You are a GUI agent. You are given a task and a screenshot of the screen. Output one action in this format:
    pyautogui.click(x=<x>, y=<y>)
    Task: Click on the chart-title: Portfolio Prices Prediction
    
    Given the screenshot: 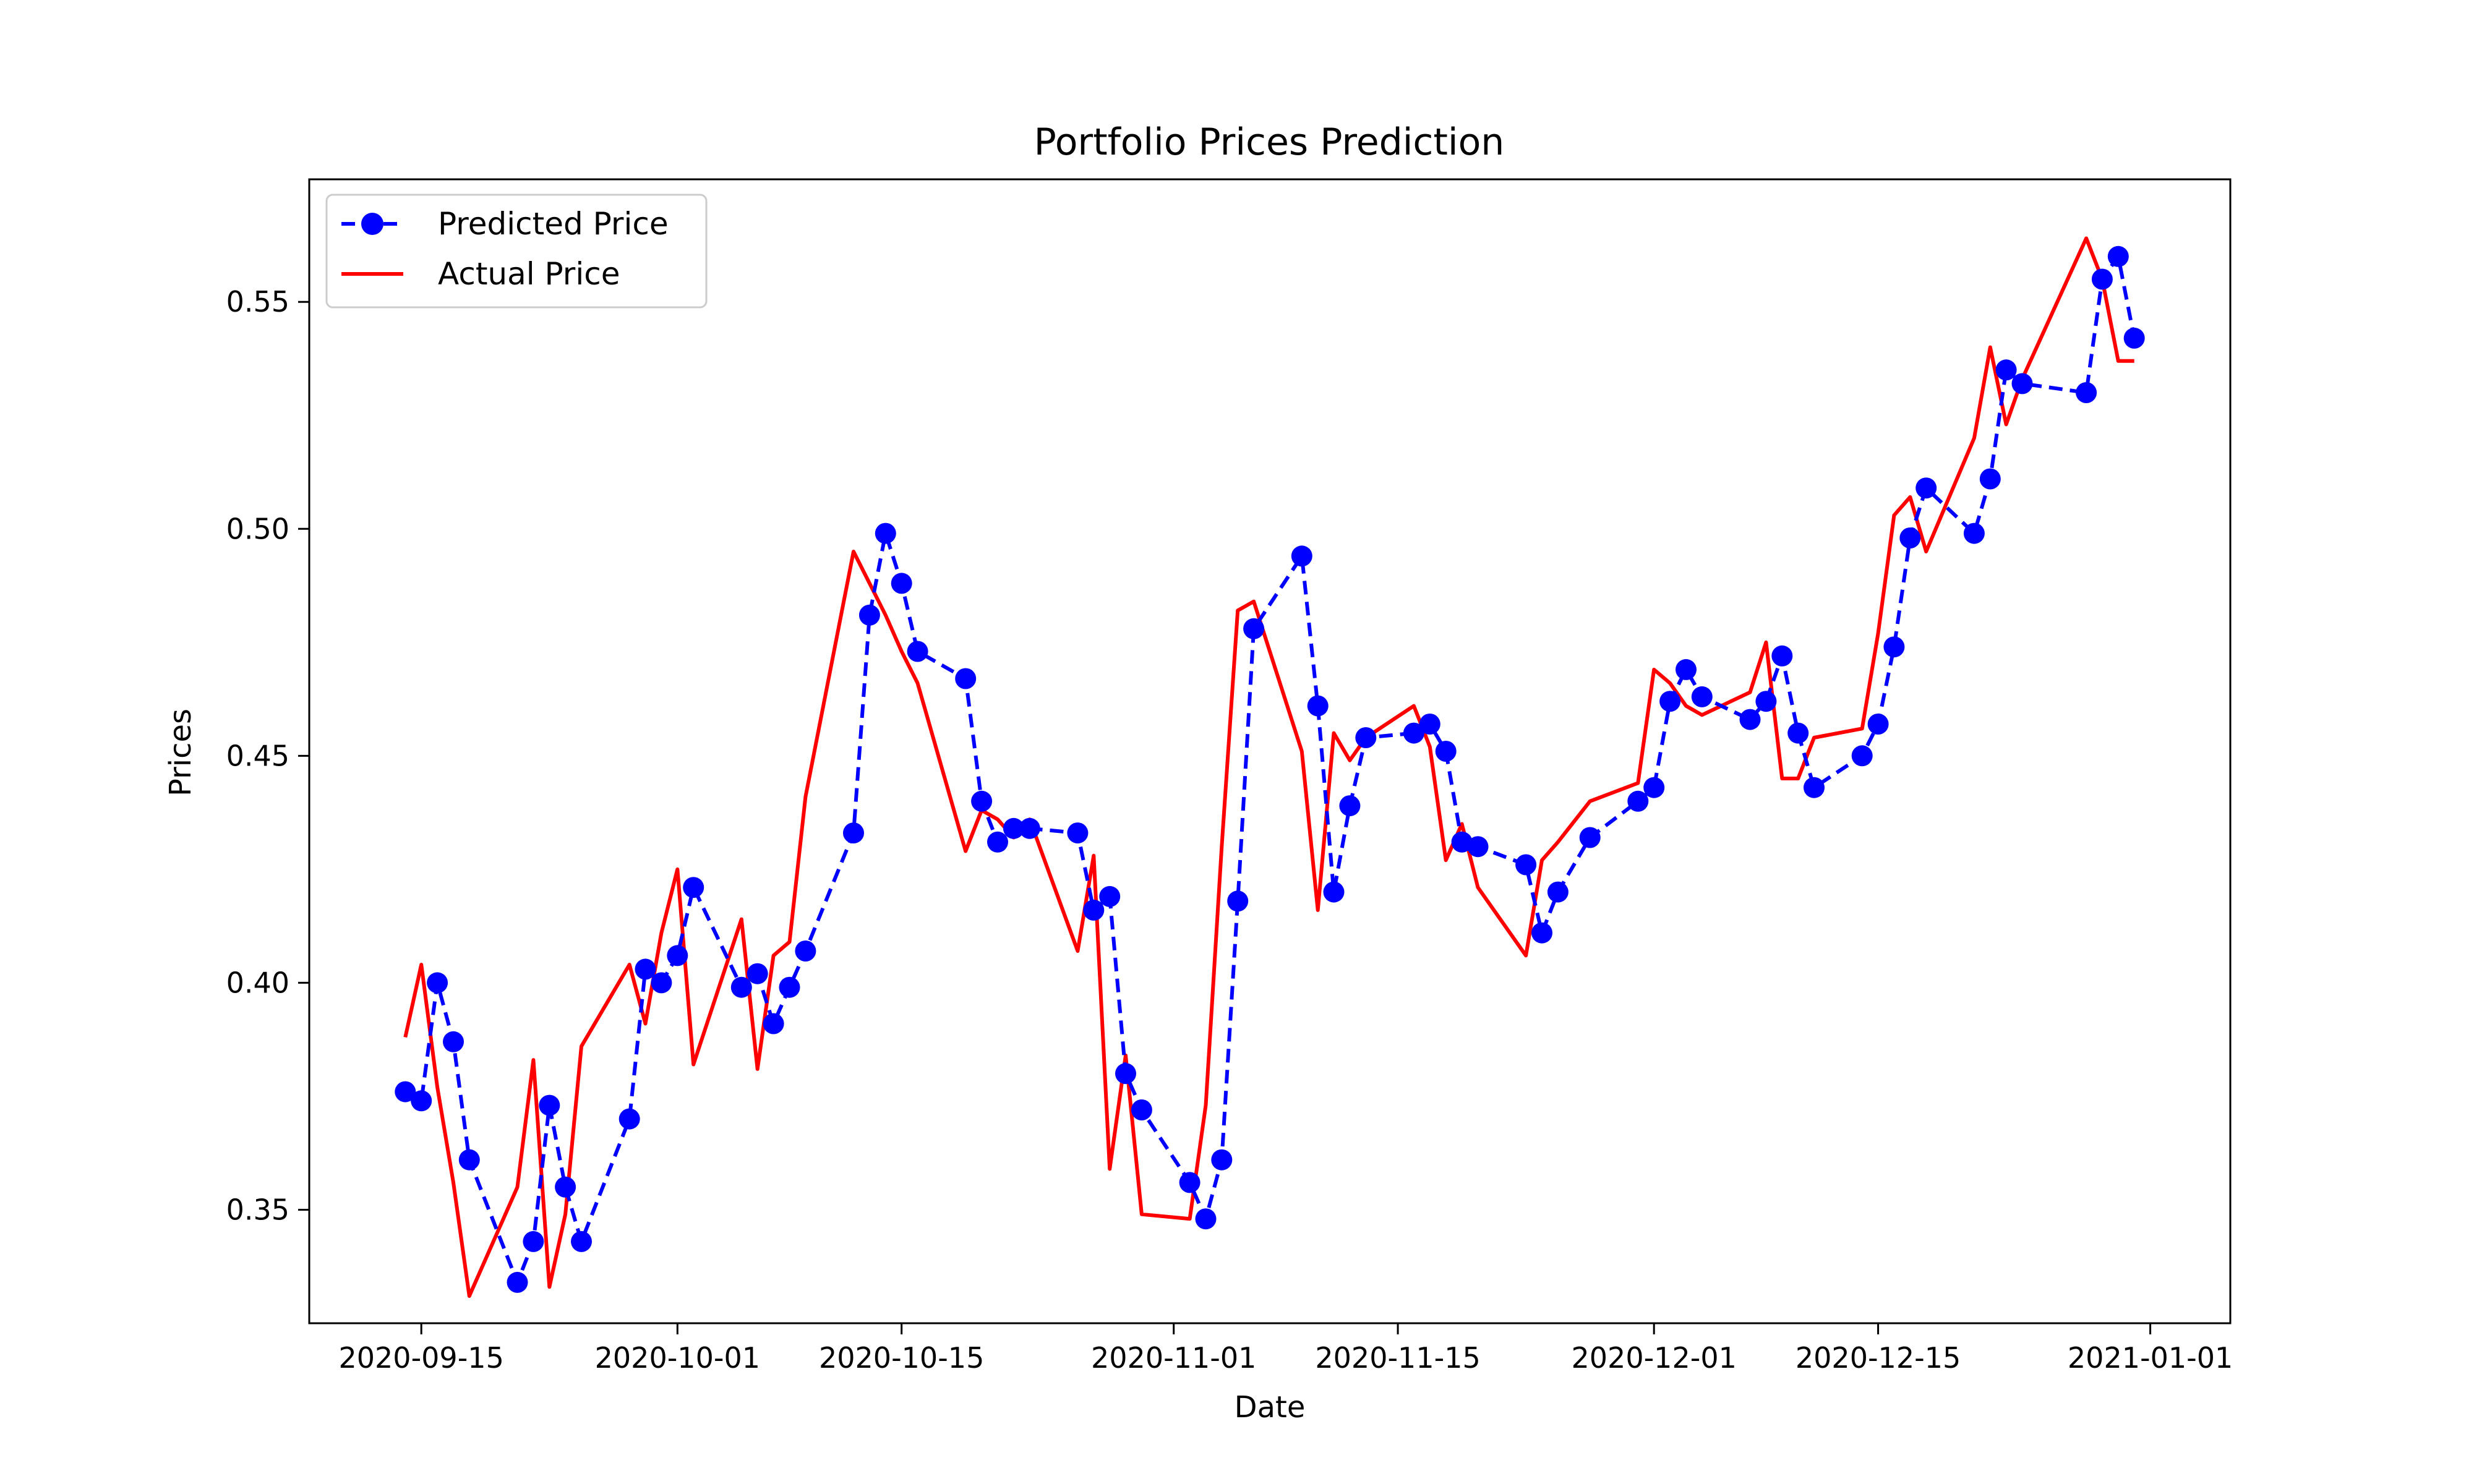 What is the action you would take?
    pyautogui.click(x=1270, y=142)
    